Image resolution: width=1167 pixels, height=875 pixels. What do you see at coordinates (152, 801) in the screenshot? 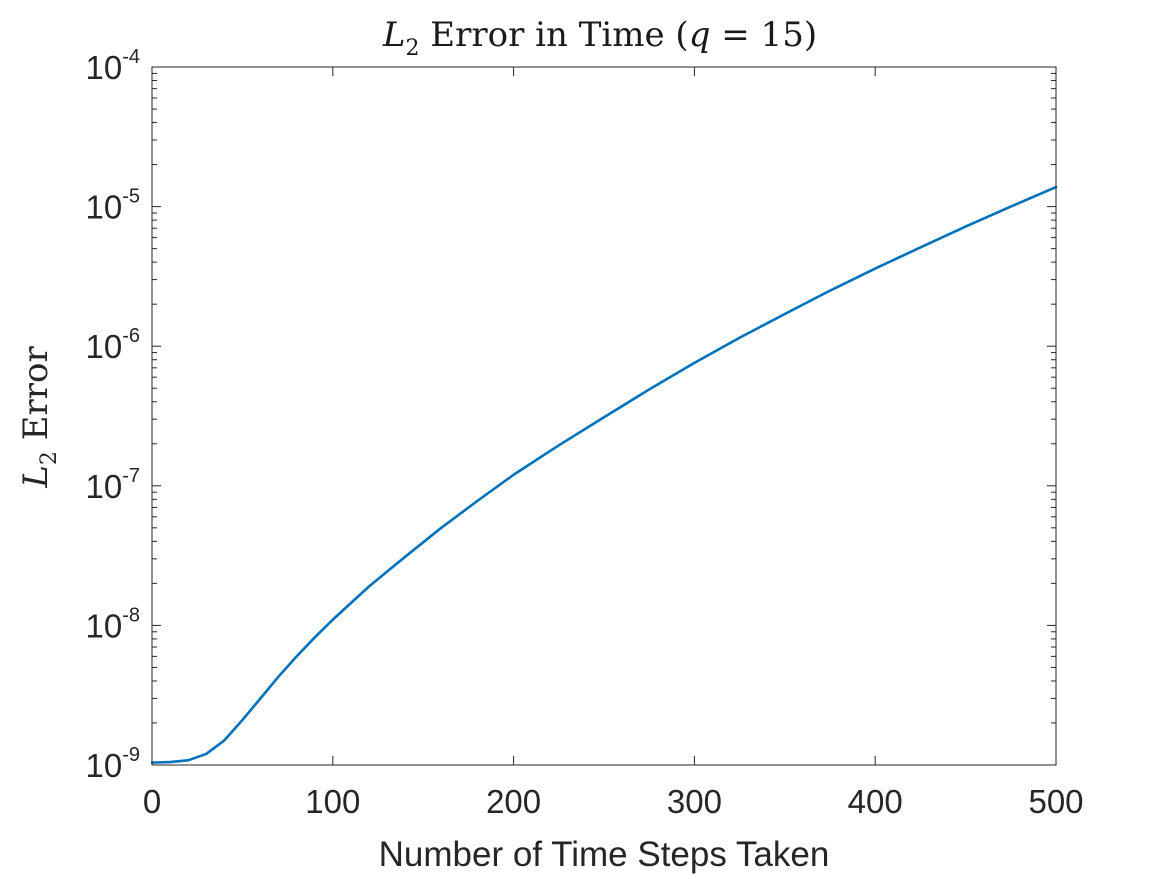
I see `x-tick-label: 0` at bounding box center [152, 801].